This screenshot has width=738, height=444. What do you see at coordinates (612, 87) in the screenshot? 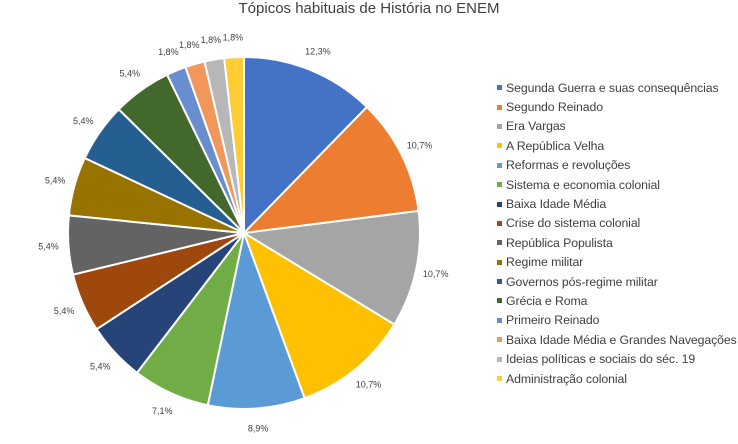
I see `legend-label: Segunda Guerra e suas consequências` at bounding box center [612, 87].